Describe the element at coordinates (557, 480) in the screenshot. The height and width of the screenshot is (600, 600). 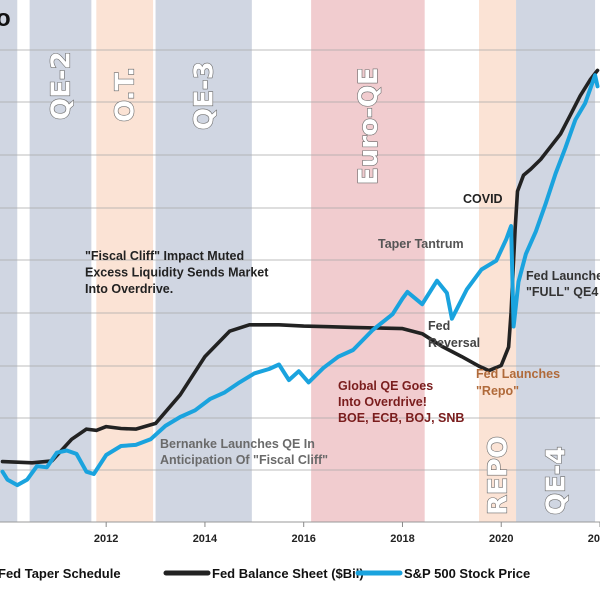
I see `band-label-qe-4: QE-4` at that location.